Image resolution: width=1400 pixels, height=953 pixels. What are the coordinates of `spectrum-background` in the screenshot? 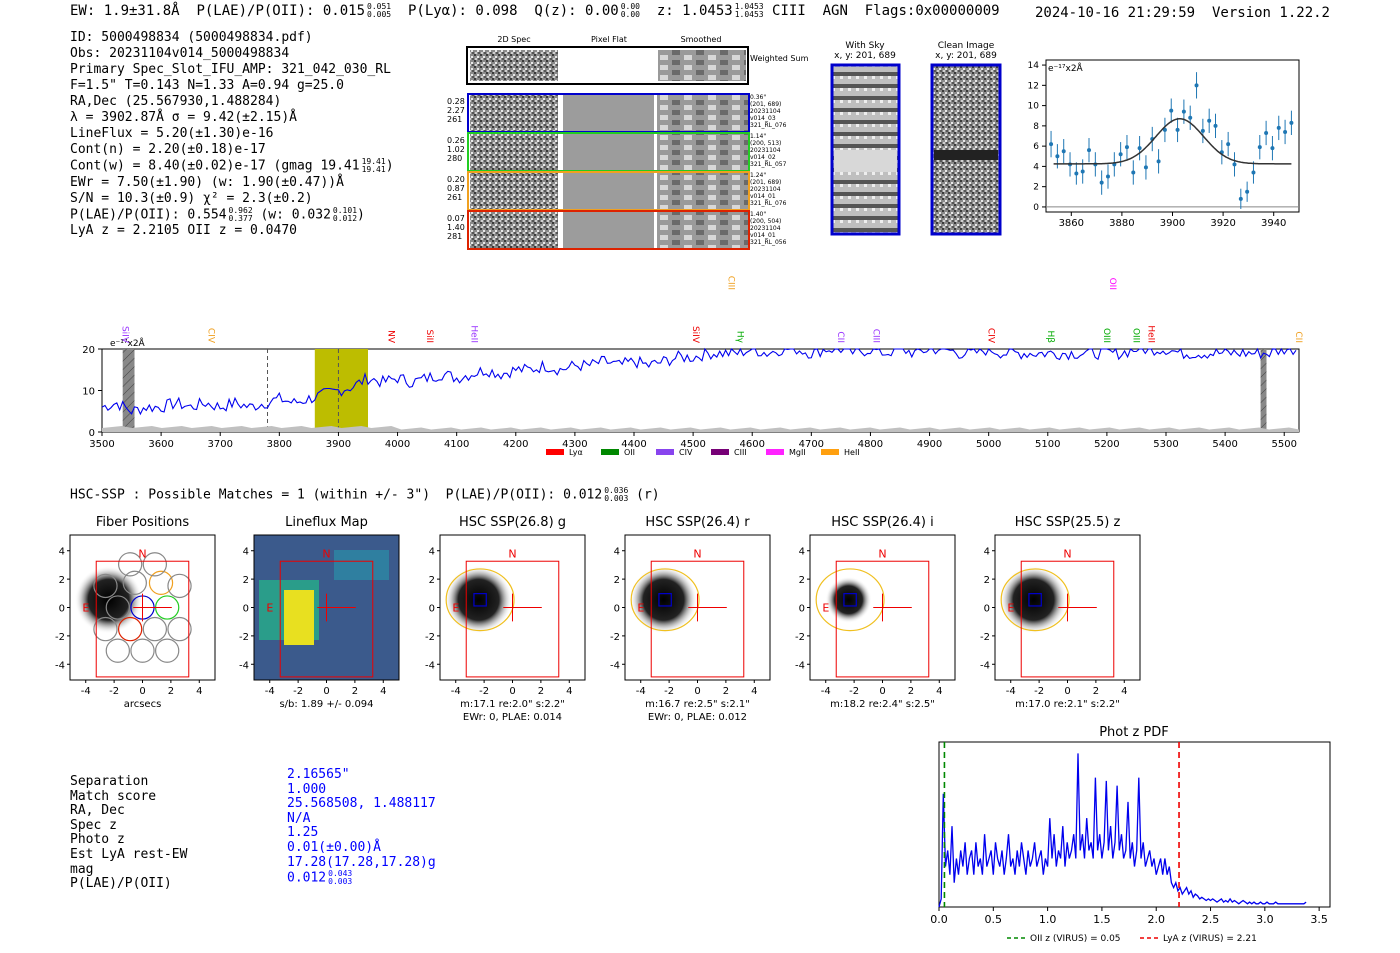 It's located at (694, 390).